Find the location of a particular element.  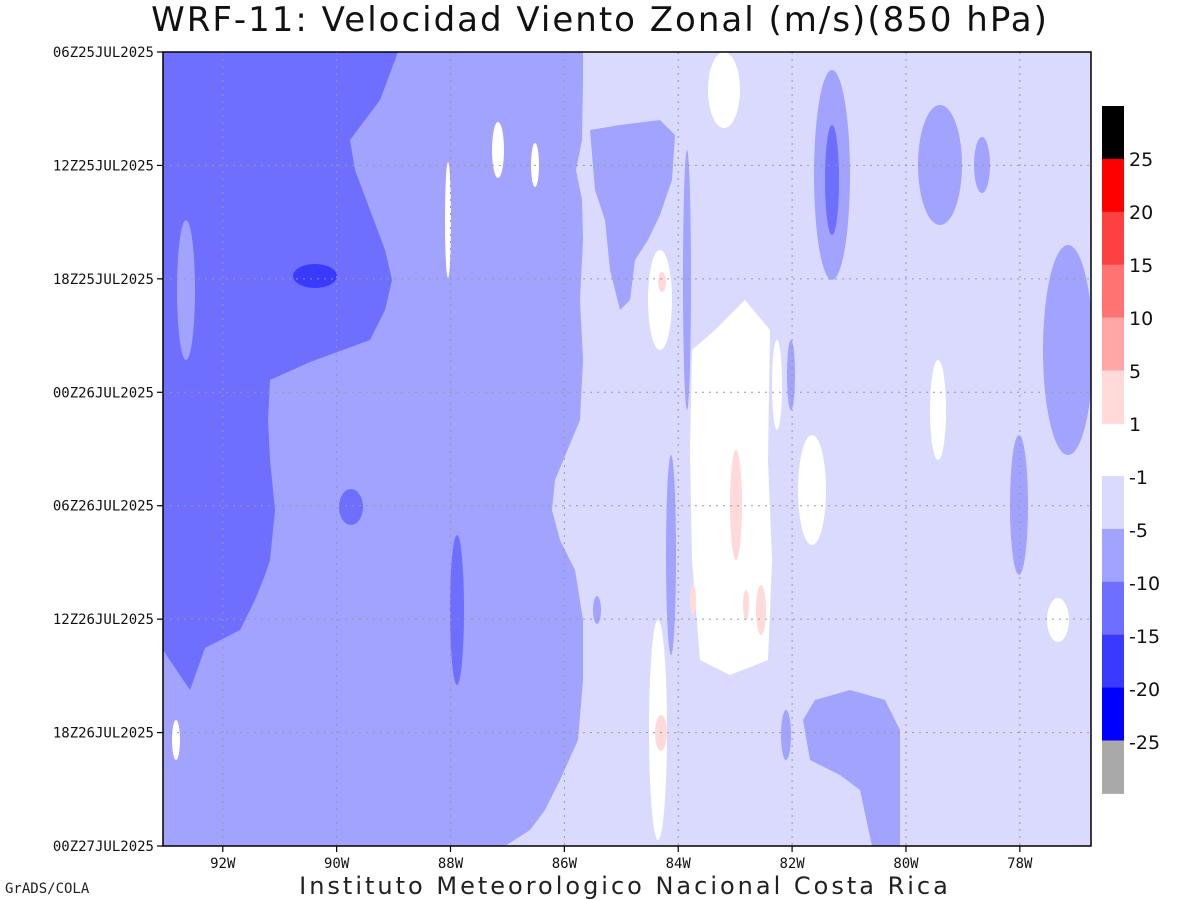

x-tick-label: 84W is located at coordinates (679, 864).